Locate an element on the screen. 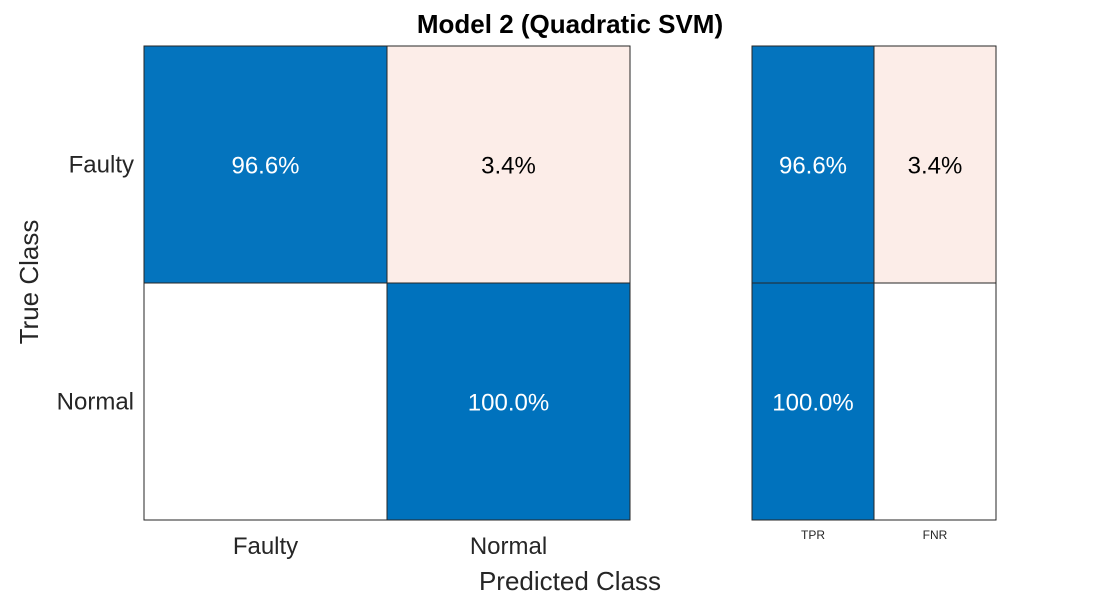 The image size is (1100, 599). matrix-cell-label: 96.6% is located at coordinates (265, 166).